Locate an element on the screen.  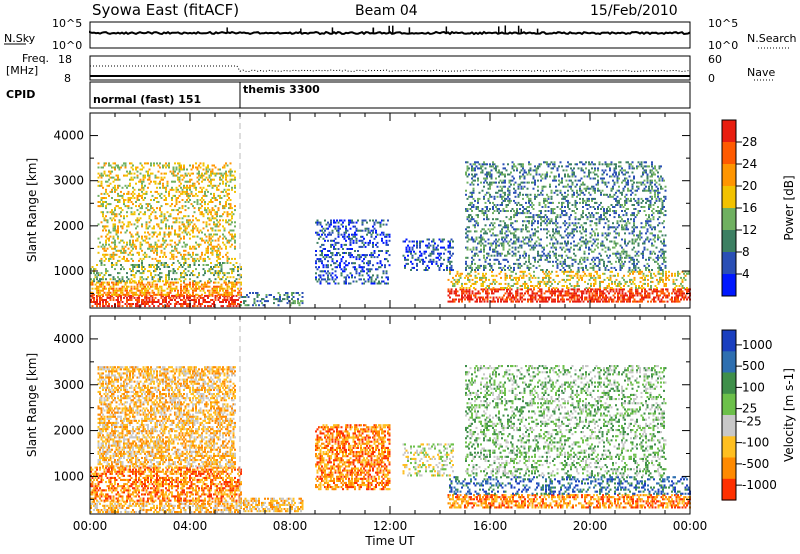
cpid-panel-frame is located at coordinates (390, 95).